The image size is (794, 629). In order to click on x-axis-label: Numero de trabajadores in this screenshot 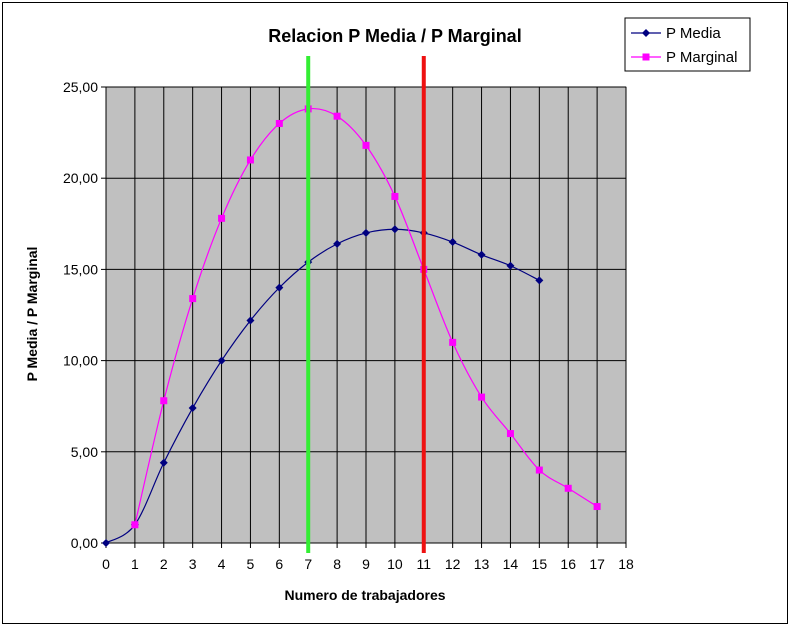, I will do `click(364, 595)`.